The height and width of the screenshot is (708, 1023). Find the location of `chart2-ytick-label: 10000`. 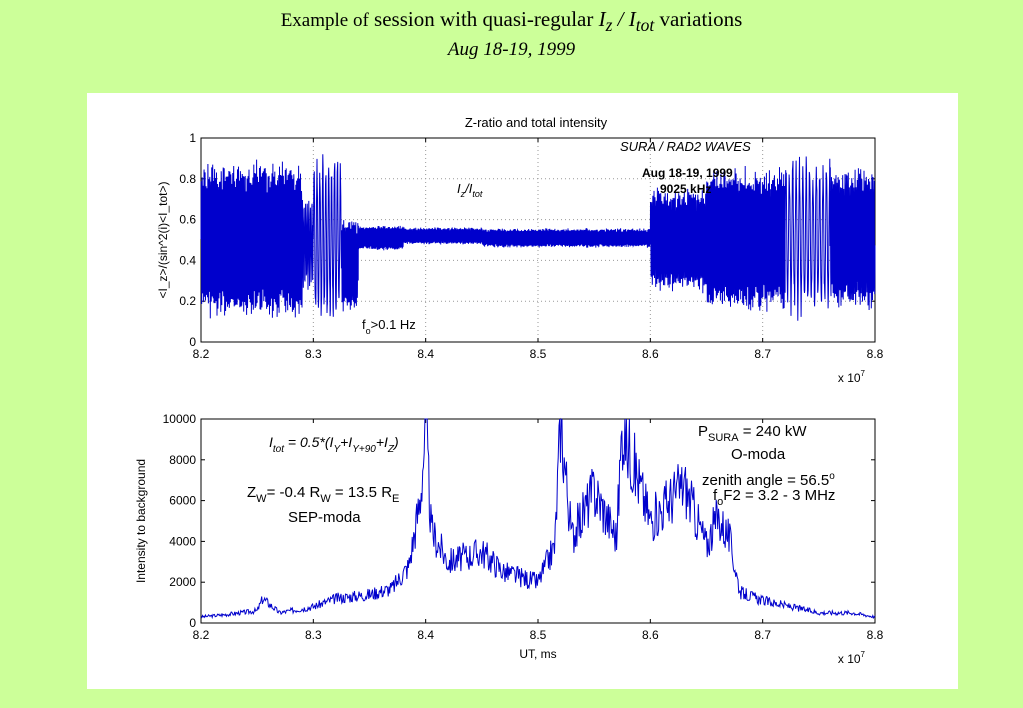

chart2-ytick-label: 10000 is located at coordinates (180, 419).